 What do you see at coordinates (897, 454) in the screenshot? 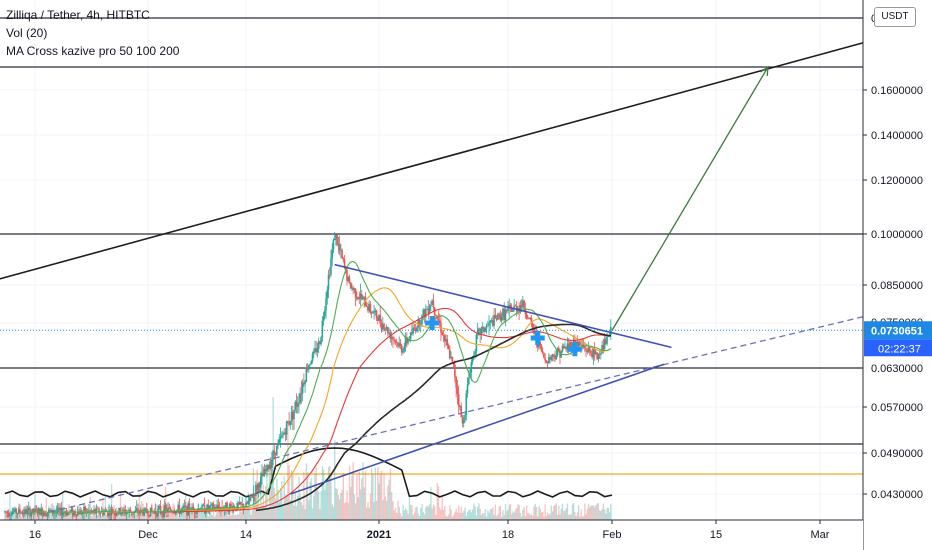
I see `price-tick-label: 0.0490000` at bounding box center [897, 454].